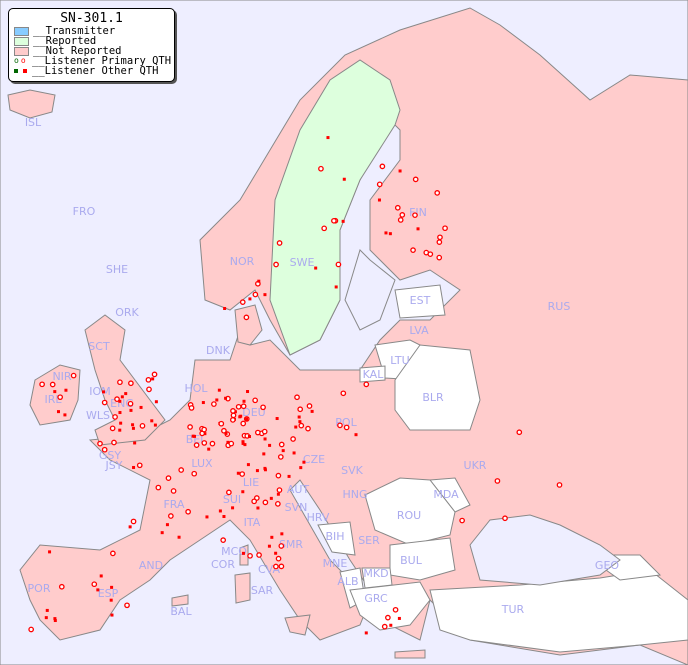 The width and height of the screenshot is (688, 665). Describe the element at coordinates (65, 41) in the screenshot. I see `legend-label: __Reported` at that location.